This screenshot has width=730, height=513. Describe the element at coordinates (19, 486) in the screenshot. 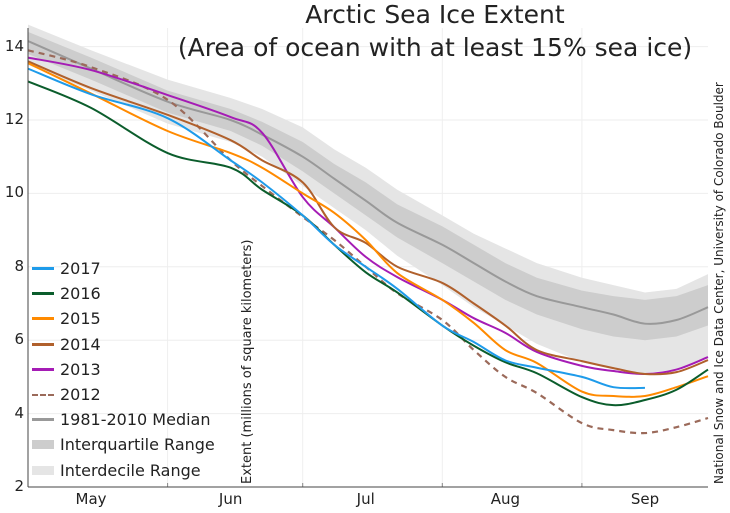

I see `y-tick-label: 2` at that location.